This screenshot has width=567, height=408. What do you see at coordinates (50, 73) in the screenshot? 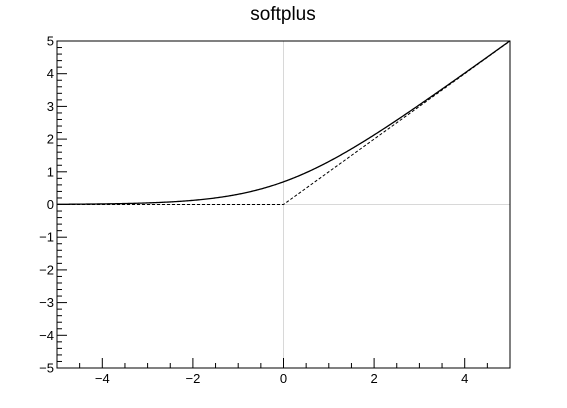
I see `y-tick-label: 4` at bounding box center [50, 73].